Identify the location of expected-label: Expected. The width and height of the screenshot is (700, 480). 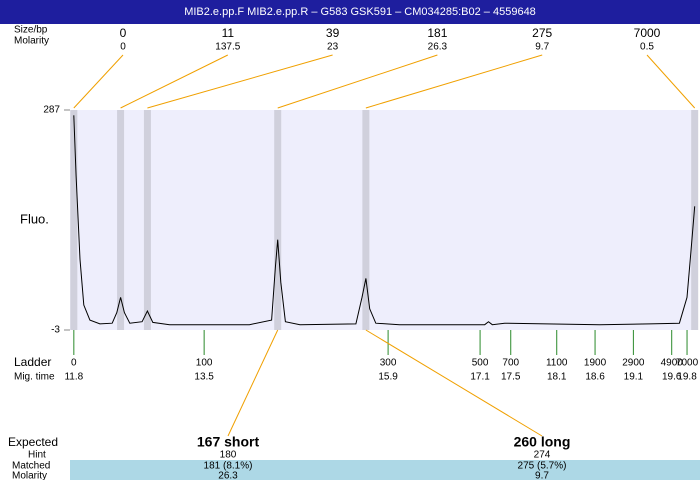
(33, 442).